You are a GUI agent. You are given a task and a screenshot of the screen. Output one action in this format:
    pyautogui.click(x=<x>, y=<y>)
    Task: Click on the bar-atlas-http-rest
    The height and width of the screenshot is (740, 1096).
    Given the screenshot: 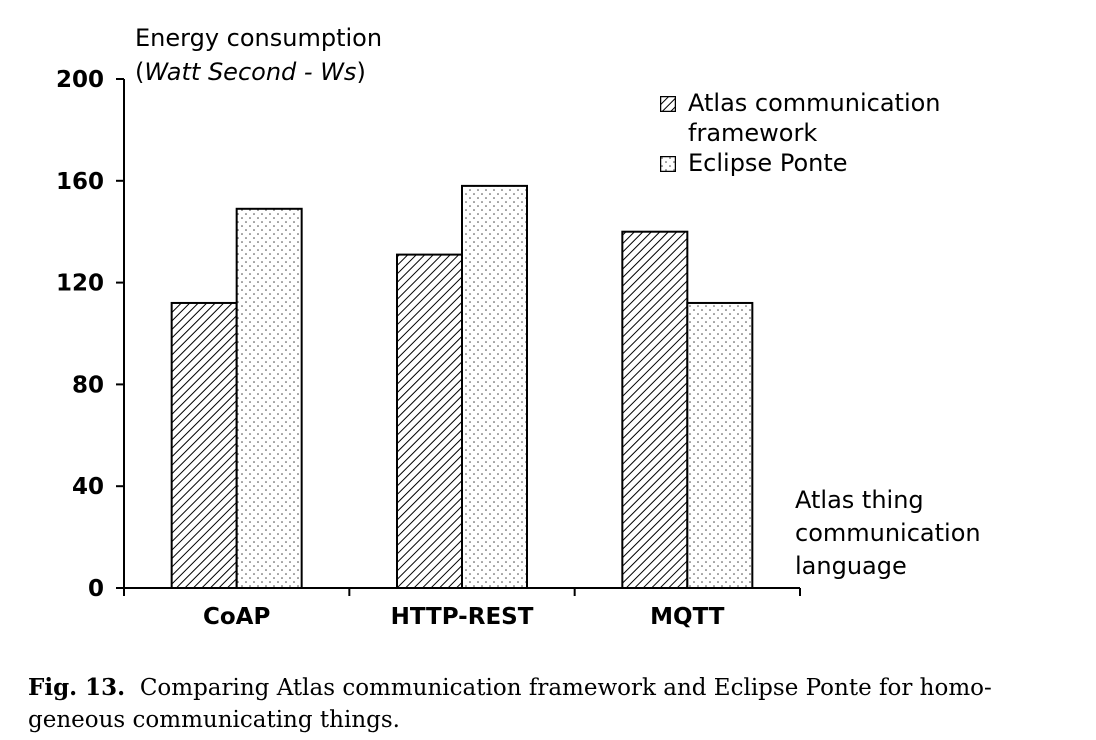 What is the action you would take?
    pyautogui.click(x=429, y=421)
    